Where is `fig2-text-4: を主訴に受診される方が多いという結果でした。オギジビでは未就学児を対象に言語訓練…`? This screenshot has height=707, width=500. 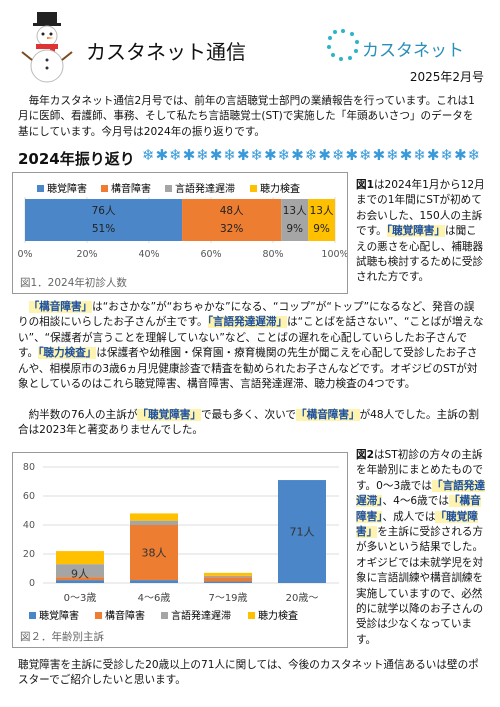
fig2-text-4: を主訴に受診される方が多いという結果でした。オギジビでは未就学児を対象に言語訓練… is located at coordinates (420, 586).